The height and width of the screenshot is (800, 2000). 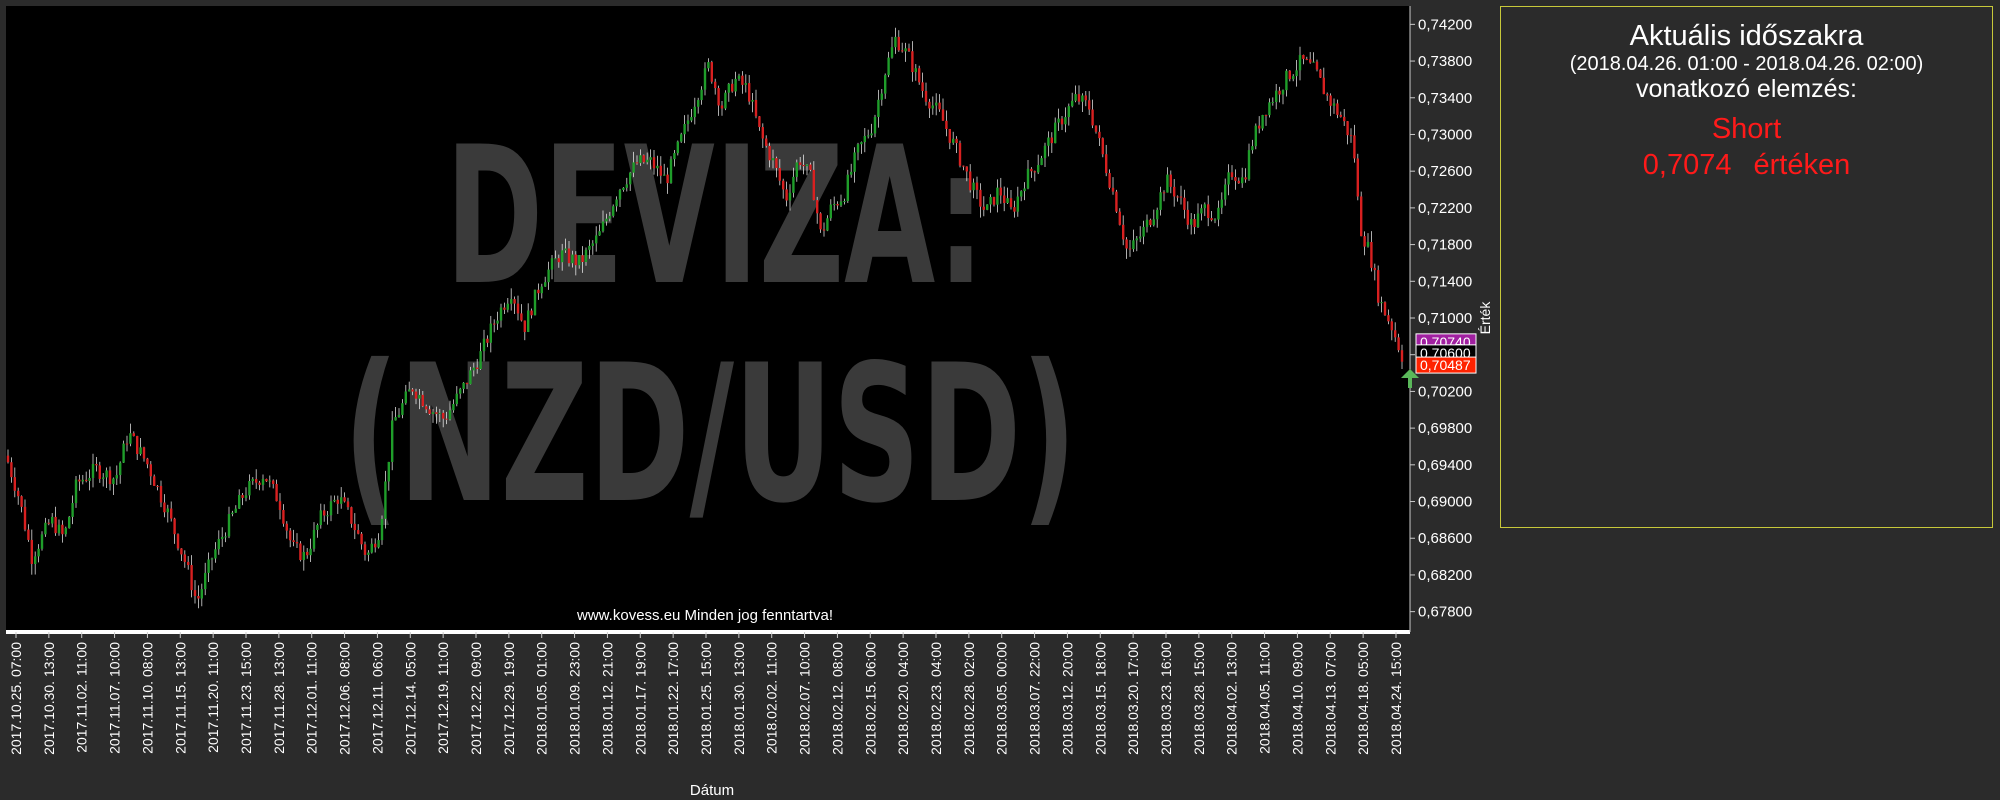 What do you see at coordinates (1199, 698) in the screenshot?
I see `x-tick-label: 2018.03.28. 15:00` at bounding box center [1199, 698].